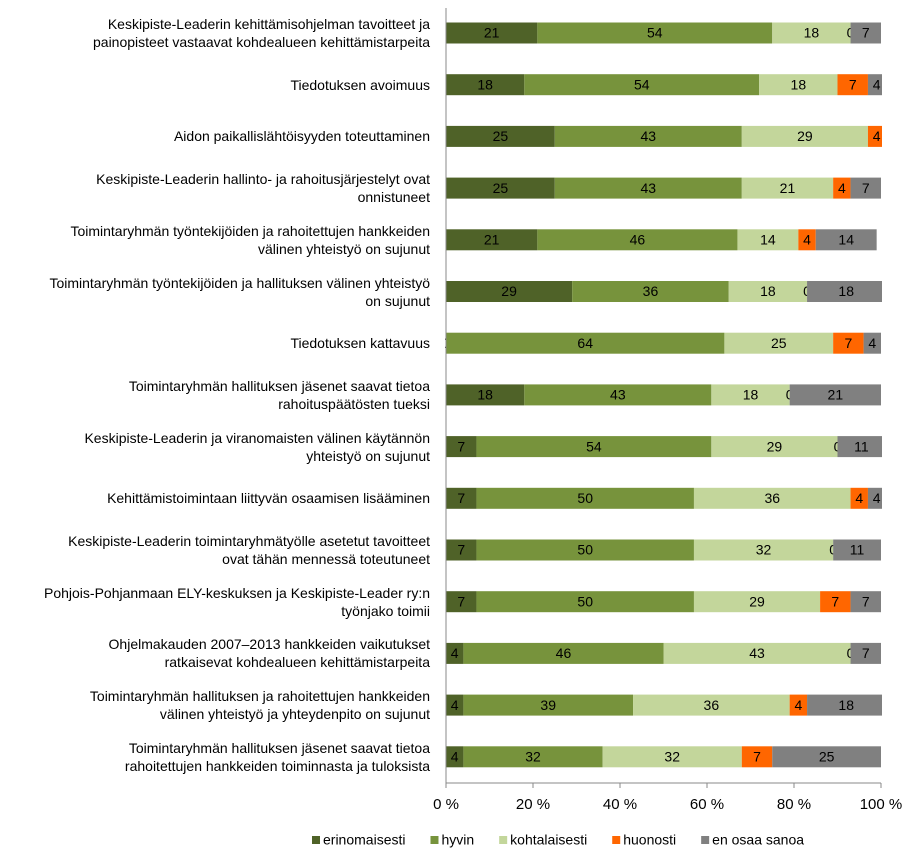  Describe the element at coordinates (649, 840) in the screenshot. I see `legend-label: huonosti` at that location.